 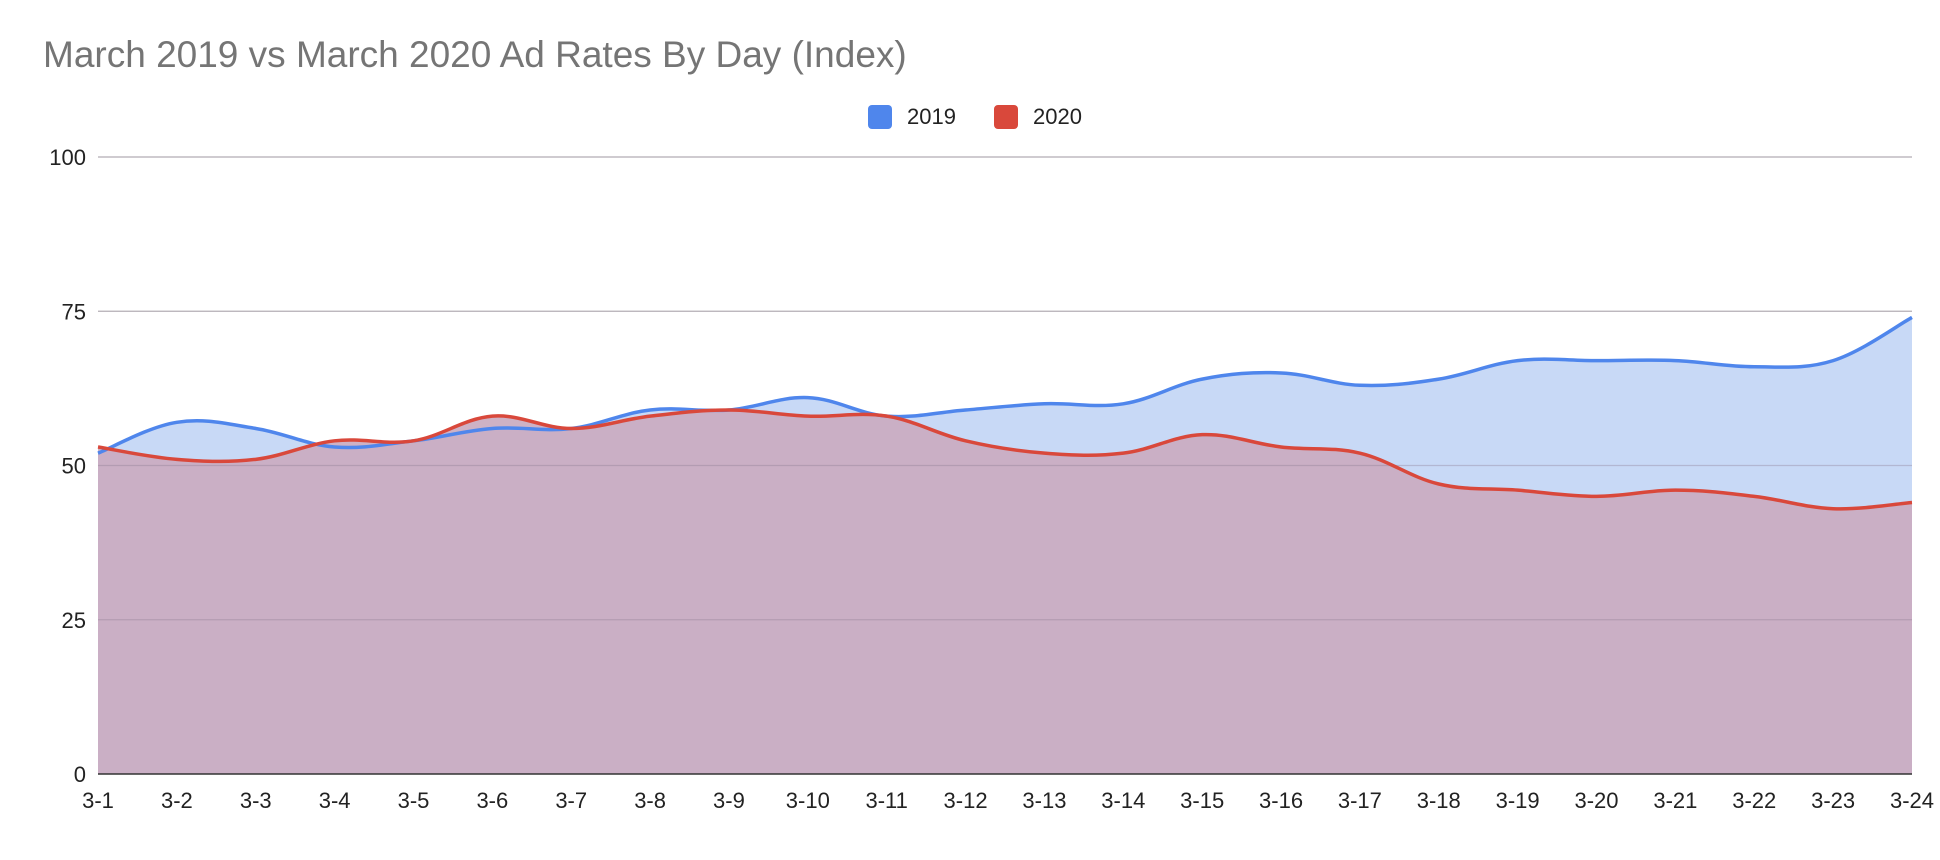 What do you see at coordinates (1518, 800) in the screenshot?
I see `x-tick-label: 3-19` at bounding box center [1518, 800].